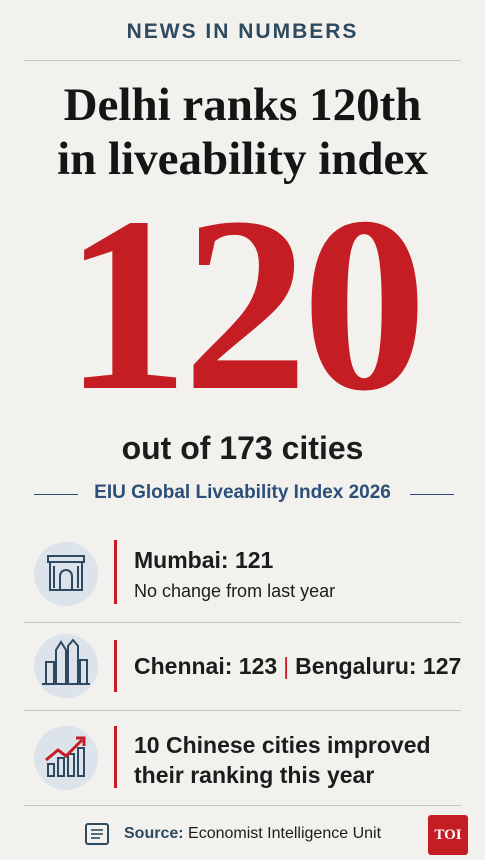 The image size is (485, 860). What do you see at coordinates (66, 666) in the screenshot?
I see `buildings-icon` at bounding box center [66, 666].